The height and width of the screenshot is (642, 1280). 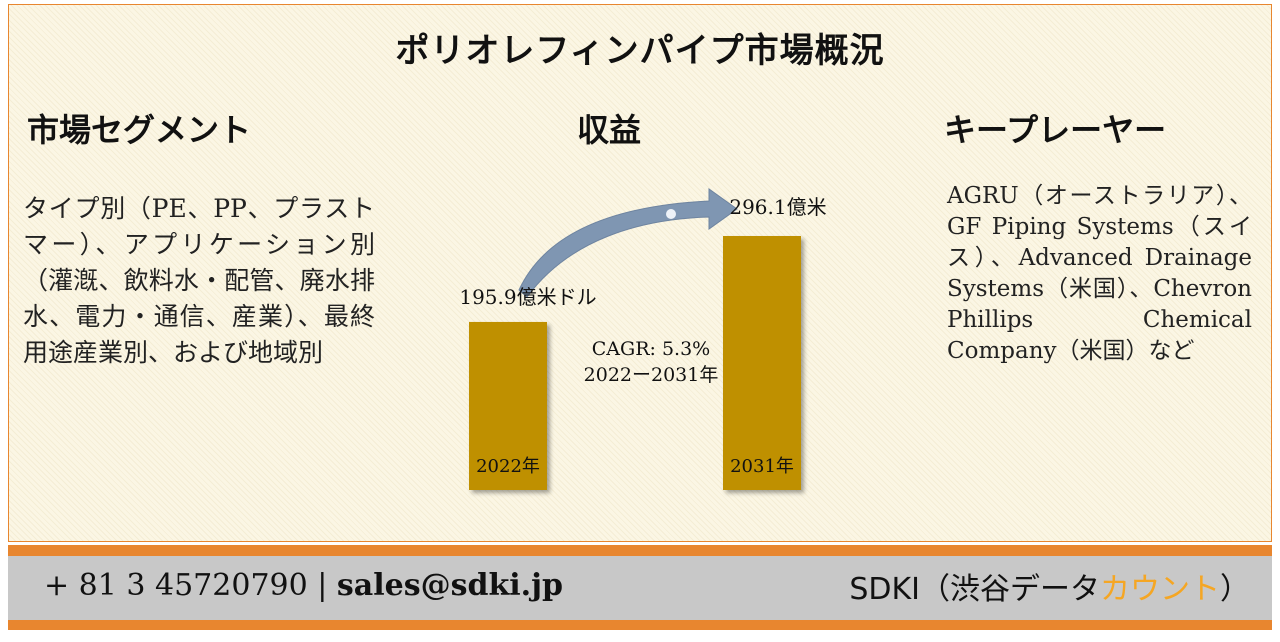 What do you see at coordinates (762, 466) in the screenshot?
I see `category-label-1: 2031年` at bounding box center [762, 466].